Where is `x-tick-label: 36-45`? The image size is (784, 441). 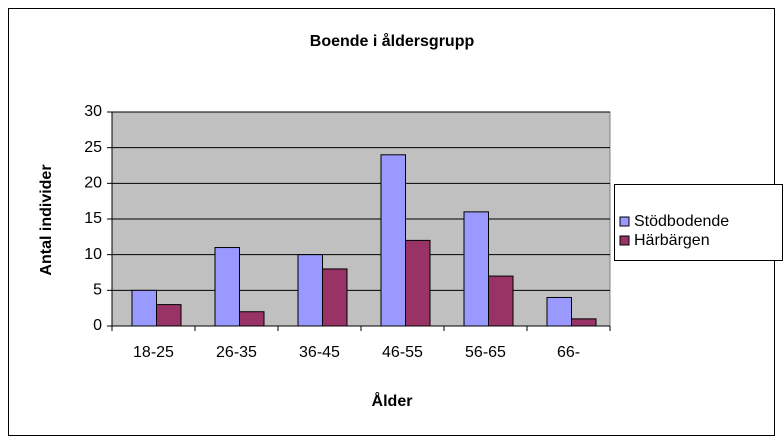 x-tick-label: 36-45 is located at coordinates (319, 352).